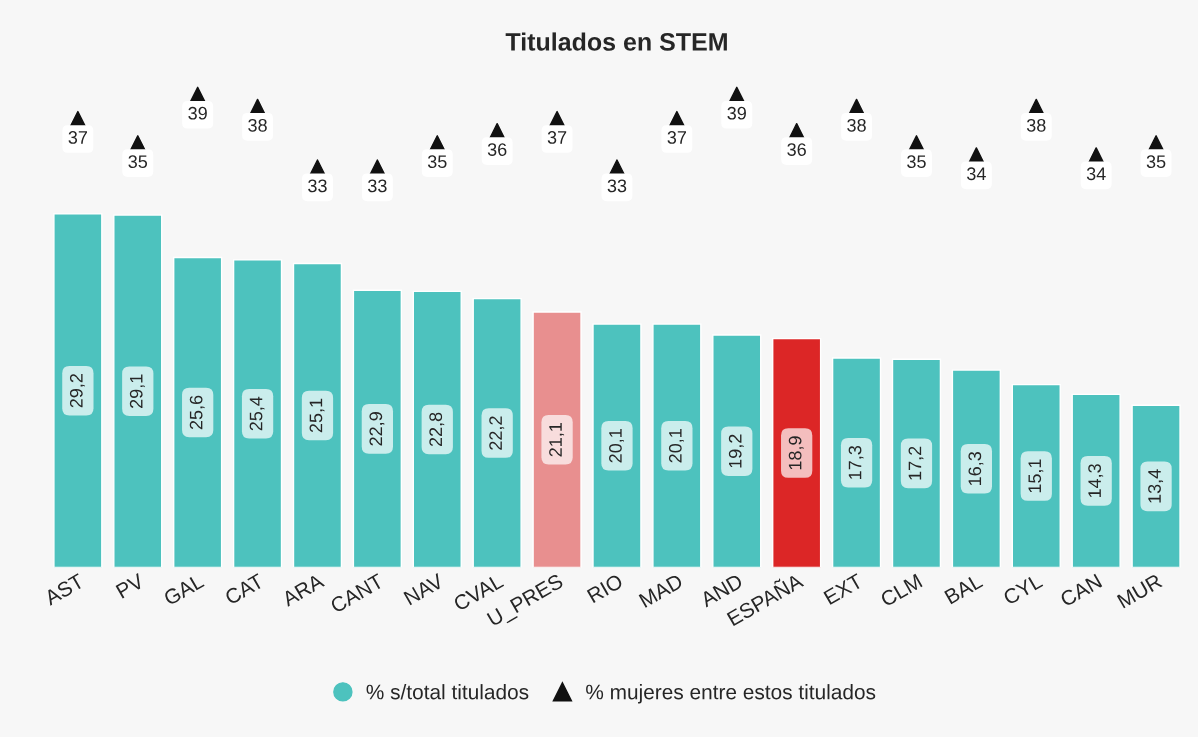 This screenshot has height=737, width=1198. Describe the element at coordinates (1023, 589) in the screenshot. I see `x-tick-label: CYL` at that location.